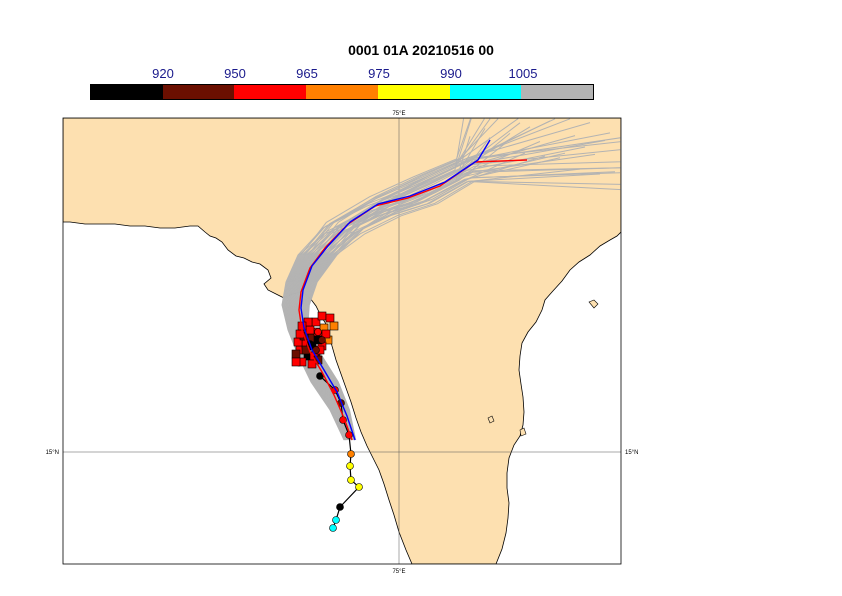 This screenshot has width=842, height=596. Describe the element at coordinates (631, 453) in the screenshot. I see `lat-tick-right: 15°N` at that location.